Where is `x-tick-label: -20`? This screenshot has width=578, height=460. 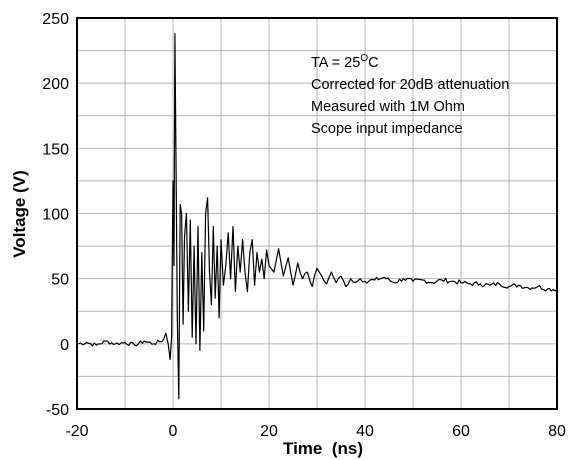 x-tick-label: -20 is located at coordinates (76, 431).